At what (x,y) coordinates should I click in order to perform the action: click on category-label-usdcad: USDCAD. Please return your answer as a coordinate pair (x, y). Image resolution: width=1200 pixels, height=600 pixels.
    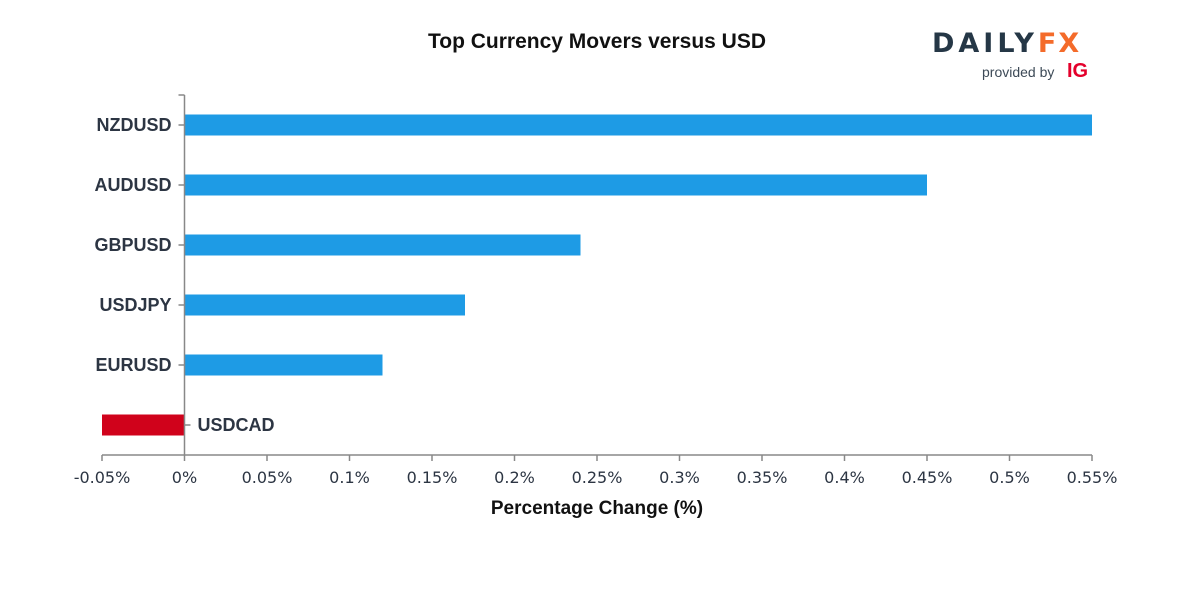
    Looking at the image, I should click on (236, 425).